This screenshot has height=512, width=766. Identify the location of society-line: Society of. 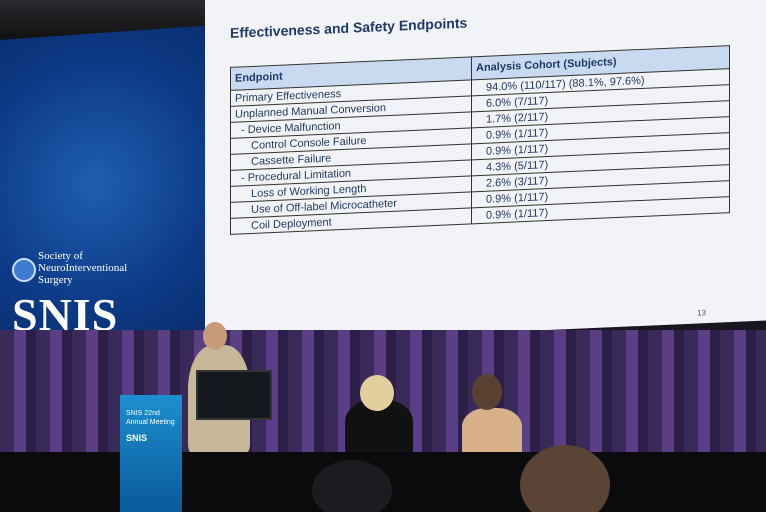
(60, 256).